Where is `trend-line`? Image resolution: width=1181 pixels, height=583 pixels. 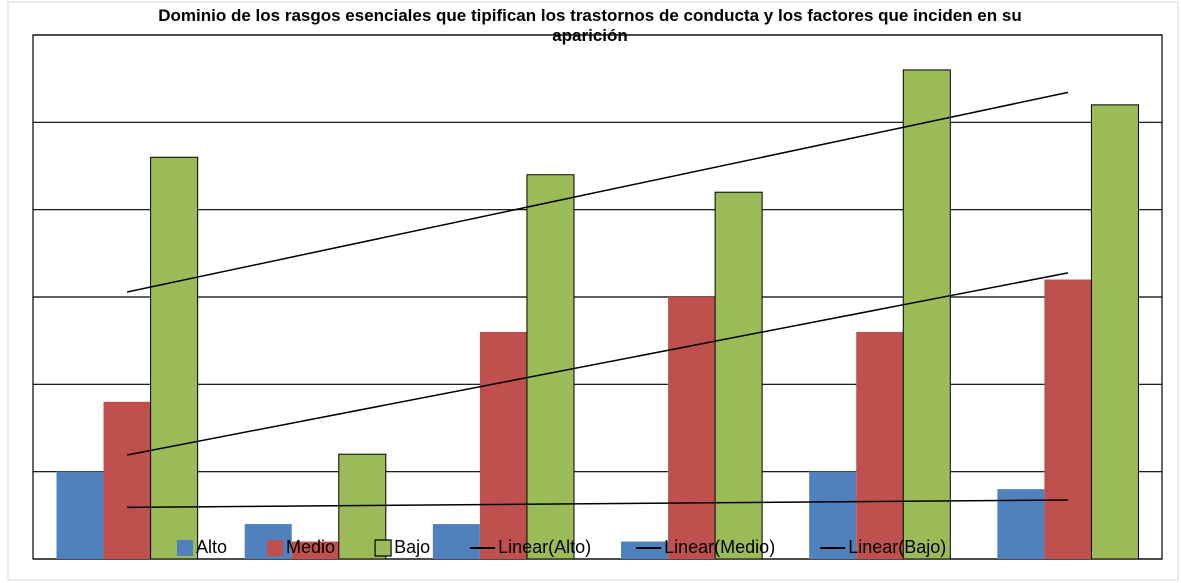
trend-line is located at coordinates (597, 504).